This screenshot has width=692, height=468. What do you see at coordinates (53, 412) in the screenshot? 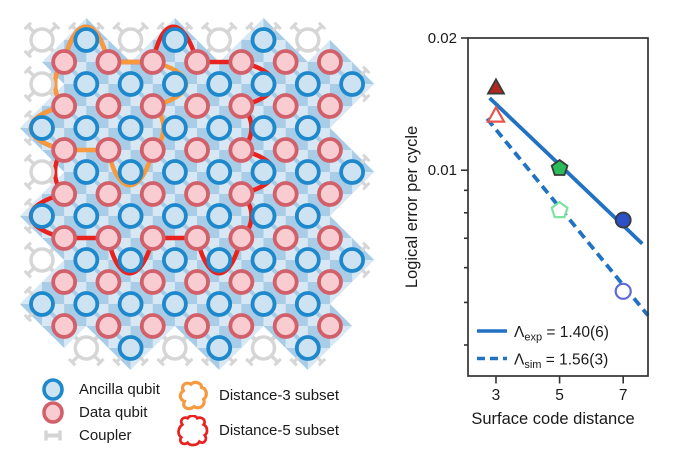
I see `data-qubit-icon` at bounding box center [53, 412].